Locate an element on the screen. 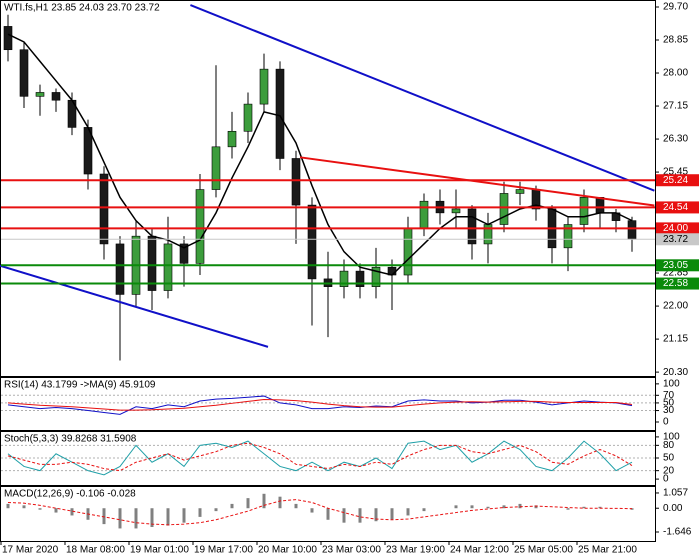 This screenshot has height=560, width=700. x-tick-label: 25 Mar 21:00 is located at coordinates (607, 550).